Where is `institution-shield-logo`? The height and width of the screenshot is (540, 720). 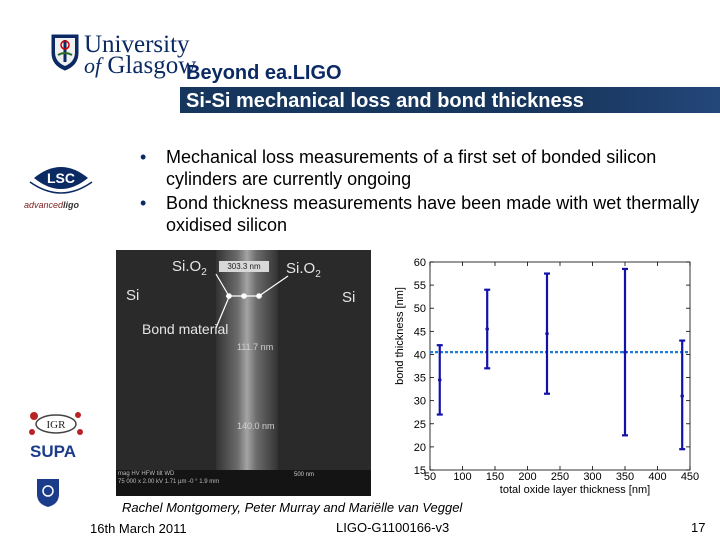 institution-shield-logo is located at coordinates (48, 493).